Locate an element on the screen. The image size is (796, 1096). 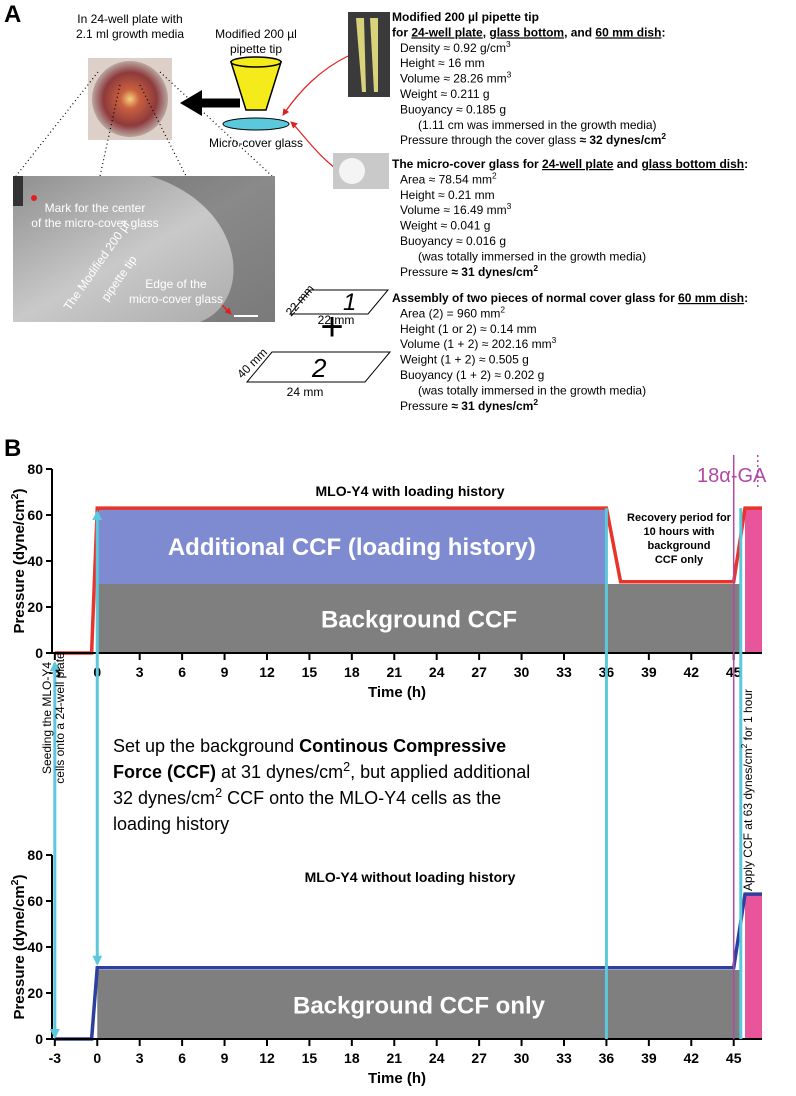
info-line: Volume ≈ 16.49 mm3 is located at coordinates (456, 209).